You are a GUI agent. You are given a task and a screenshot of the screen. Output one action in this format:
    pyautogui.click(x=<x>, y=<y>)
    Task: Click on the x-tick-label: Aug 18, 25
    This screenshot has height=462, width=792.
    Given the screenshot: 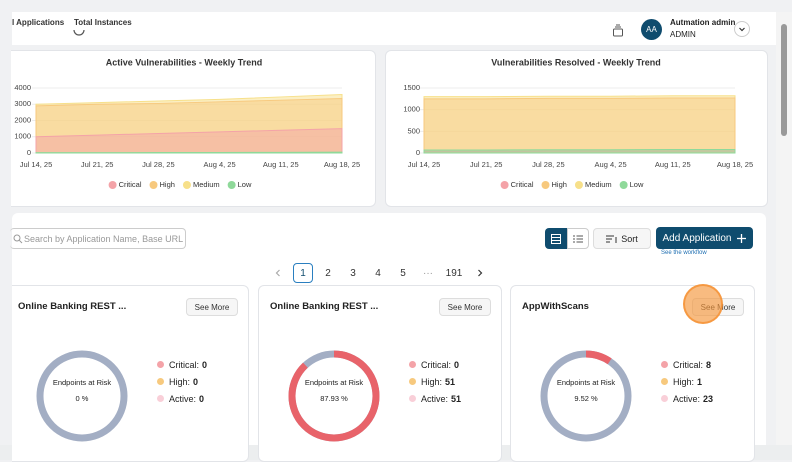 What is the action you would take?
    pyautogui.click(x=342, y=164)
    